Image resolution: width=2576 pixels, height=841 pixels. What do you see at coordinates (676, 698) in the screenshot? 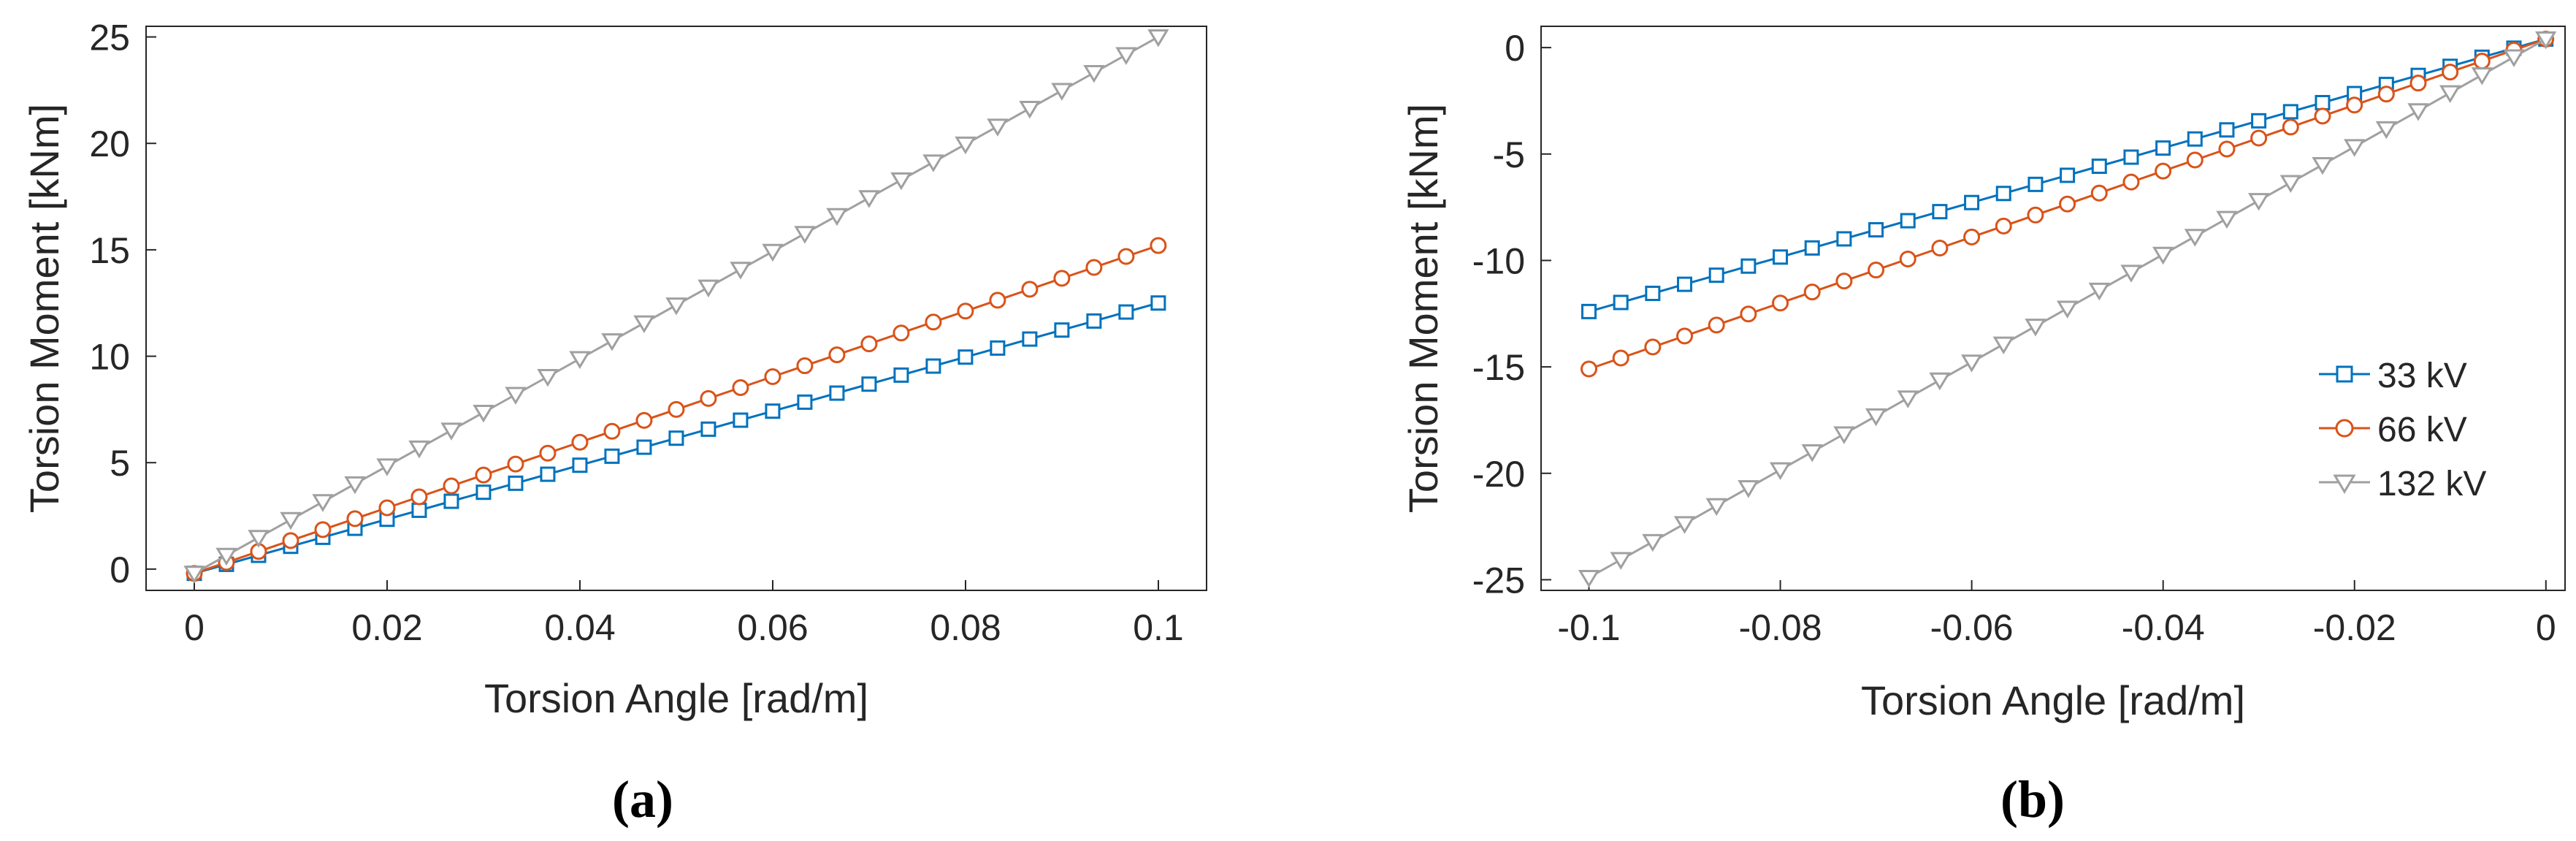
I see `plot-a-xlabel: Torsion Angle [rad/m]` at bounding box center [676, 698].